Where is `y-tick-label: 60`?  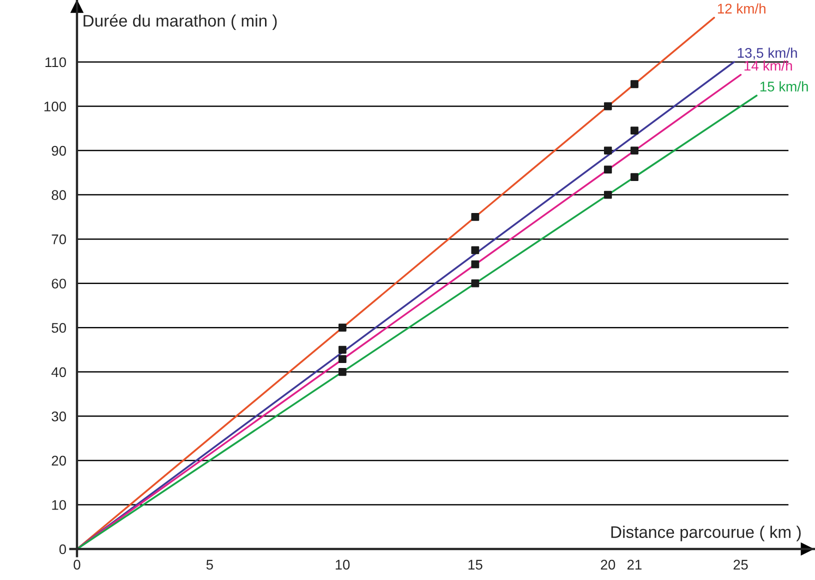
y-tick-label: 60 is located at coordinates (59, 283).